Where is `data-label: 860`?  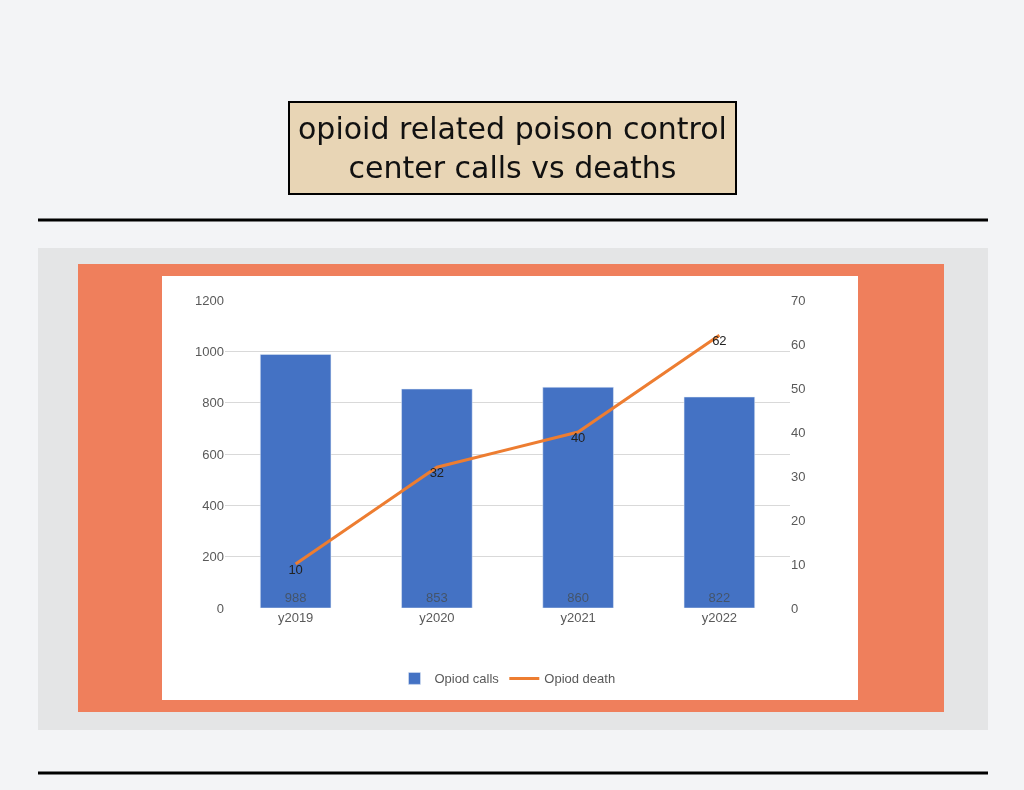 data-label: 860 is located at coordinates (578, 597).